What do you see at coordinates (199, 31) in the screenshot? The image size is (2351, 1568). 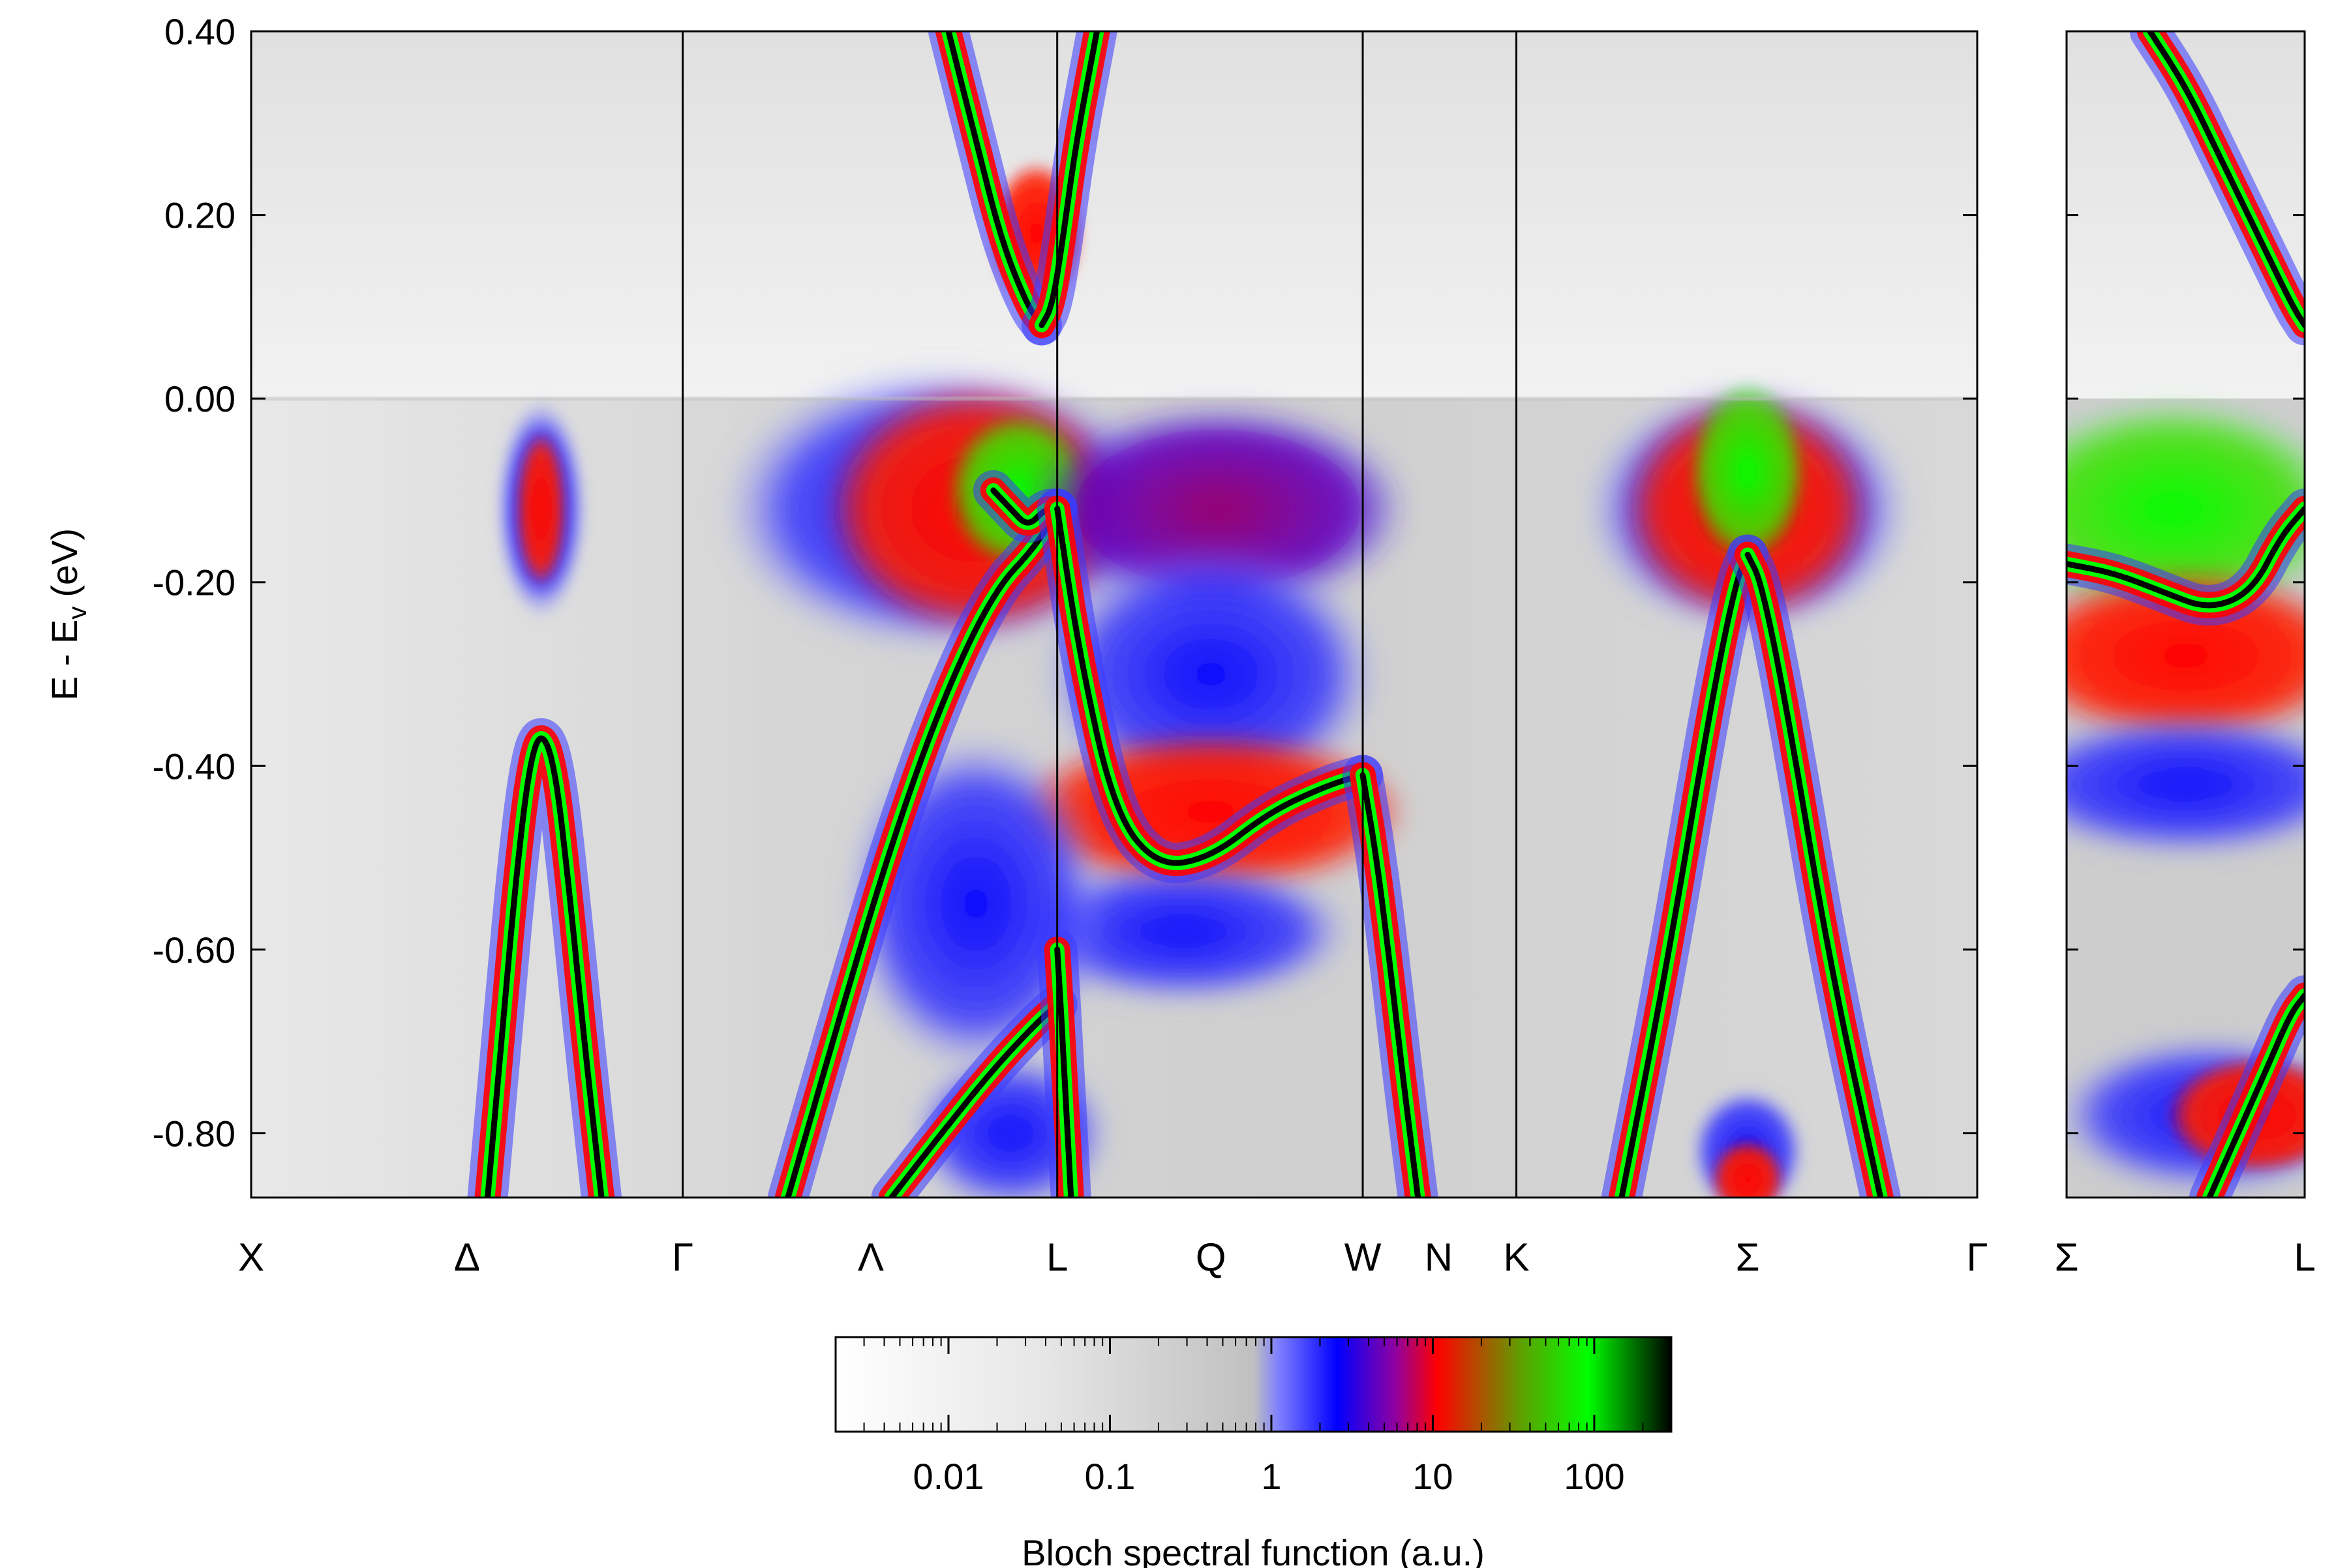 I see `y-tick-label-0: 0.40` at bounding box center [199, 31].